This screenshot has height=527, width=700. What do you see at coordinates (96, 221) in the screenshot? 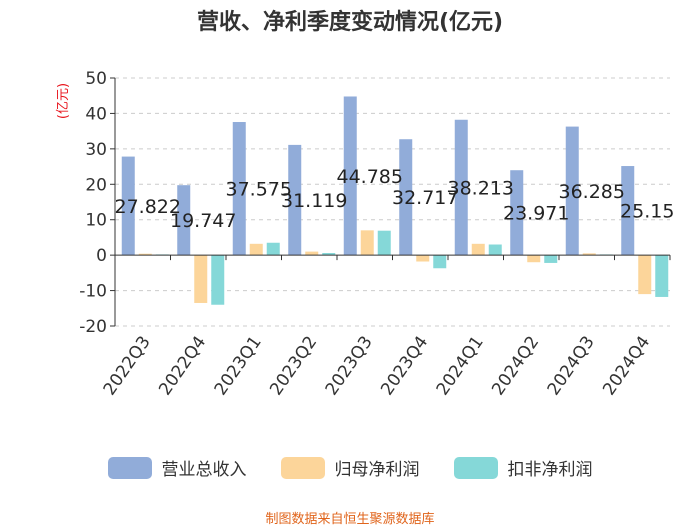
I see `y-tick-label: 10` at bounding box center [96, 221].